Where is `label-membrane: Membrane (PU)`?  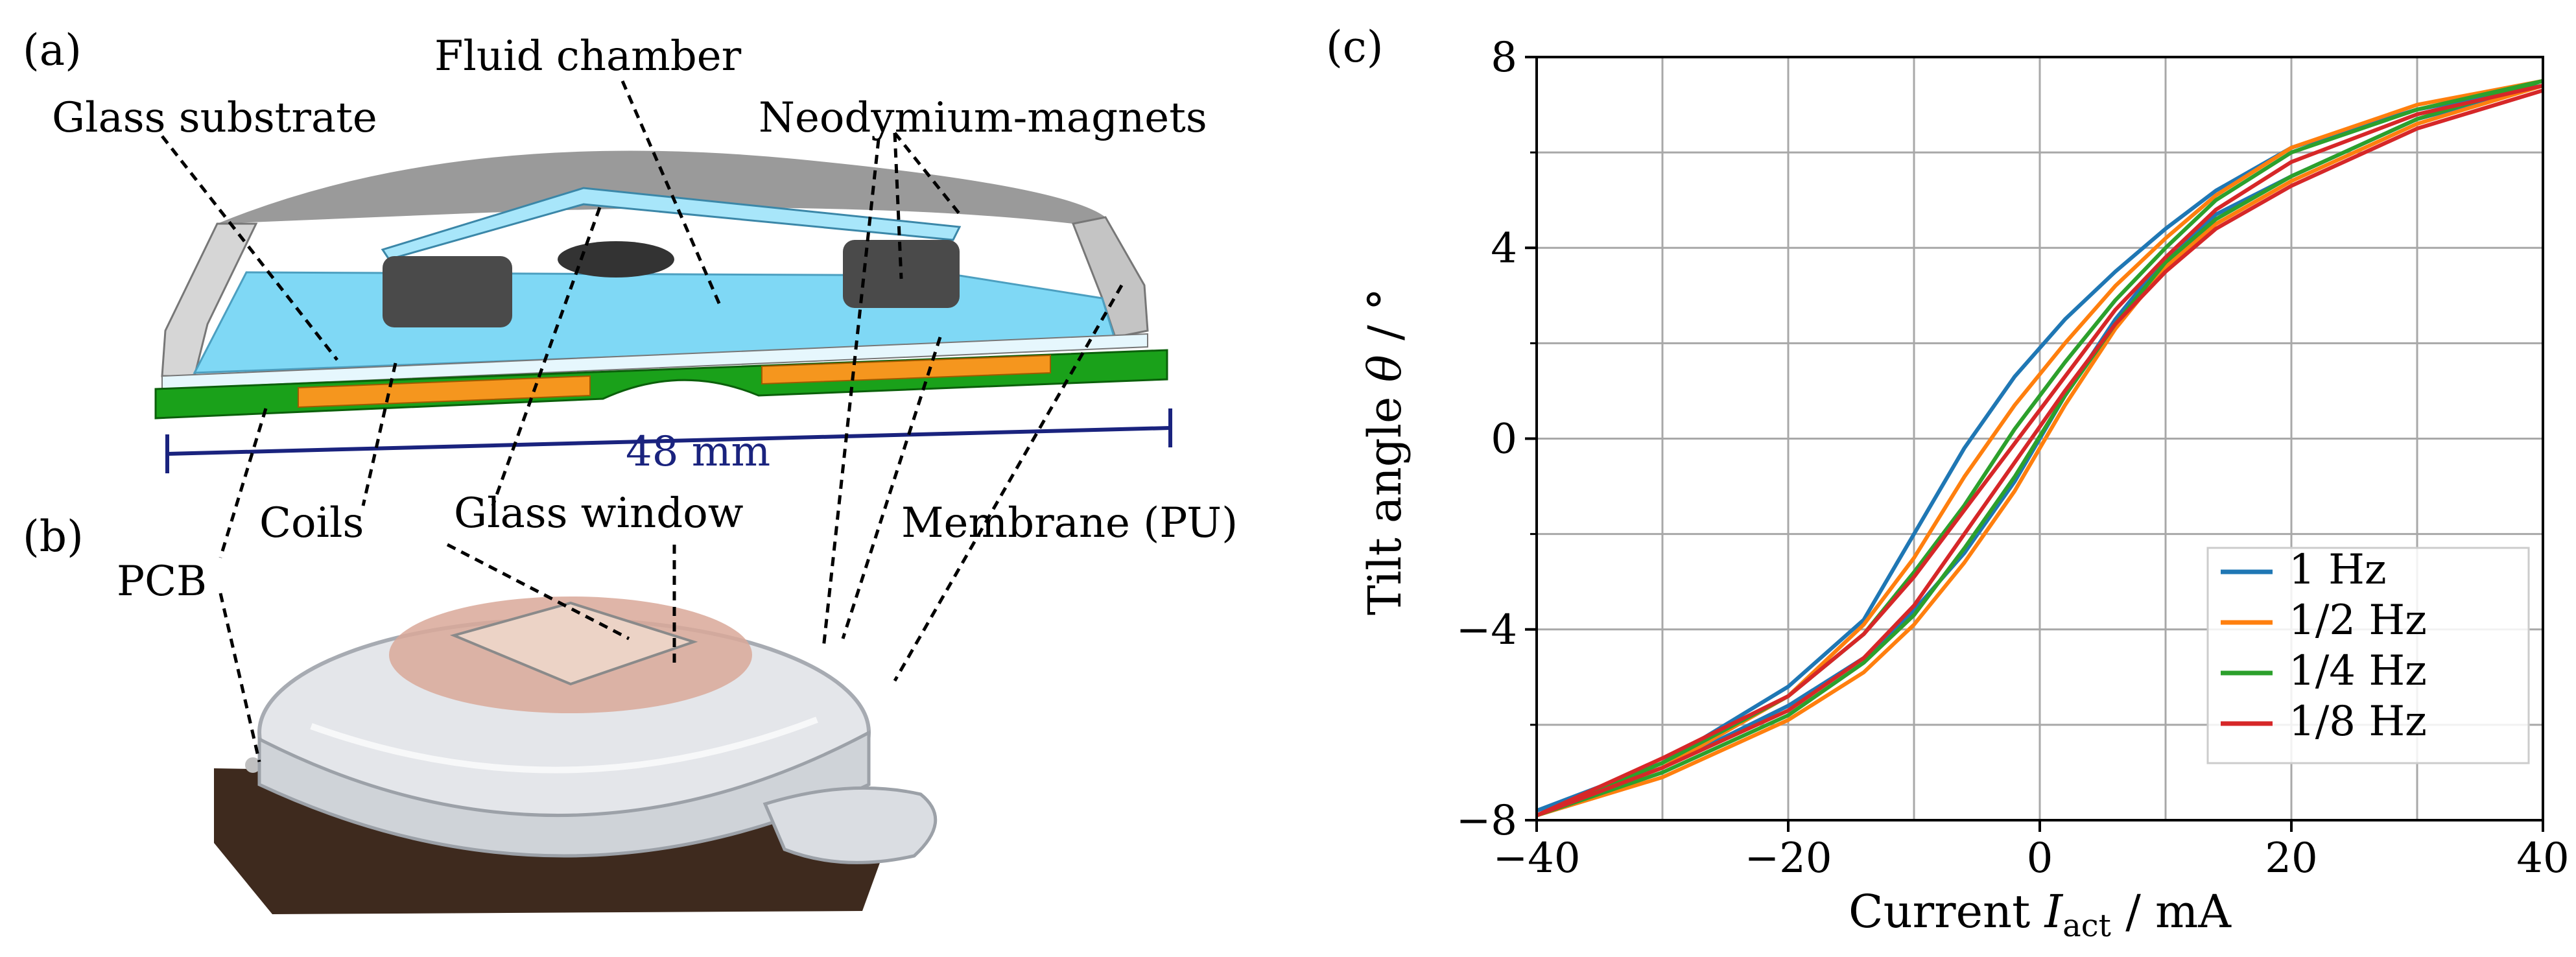 label-membrane: Membrane (PU) is located at coordinates (1069, 523).